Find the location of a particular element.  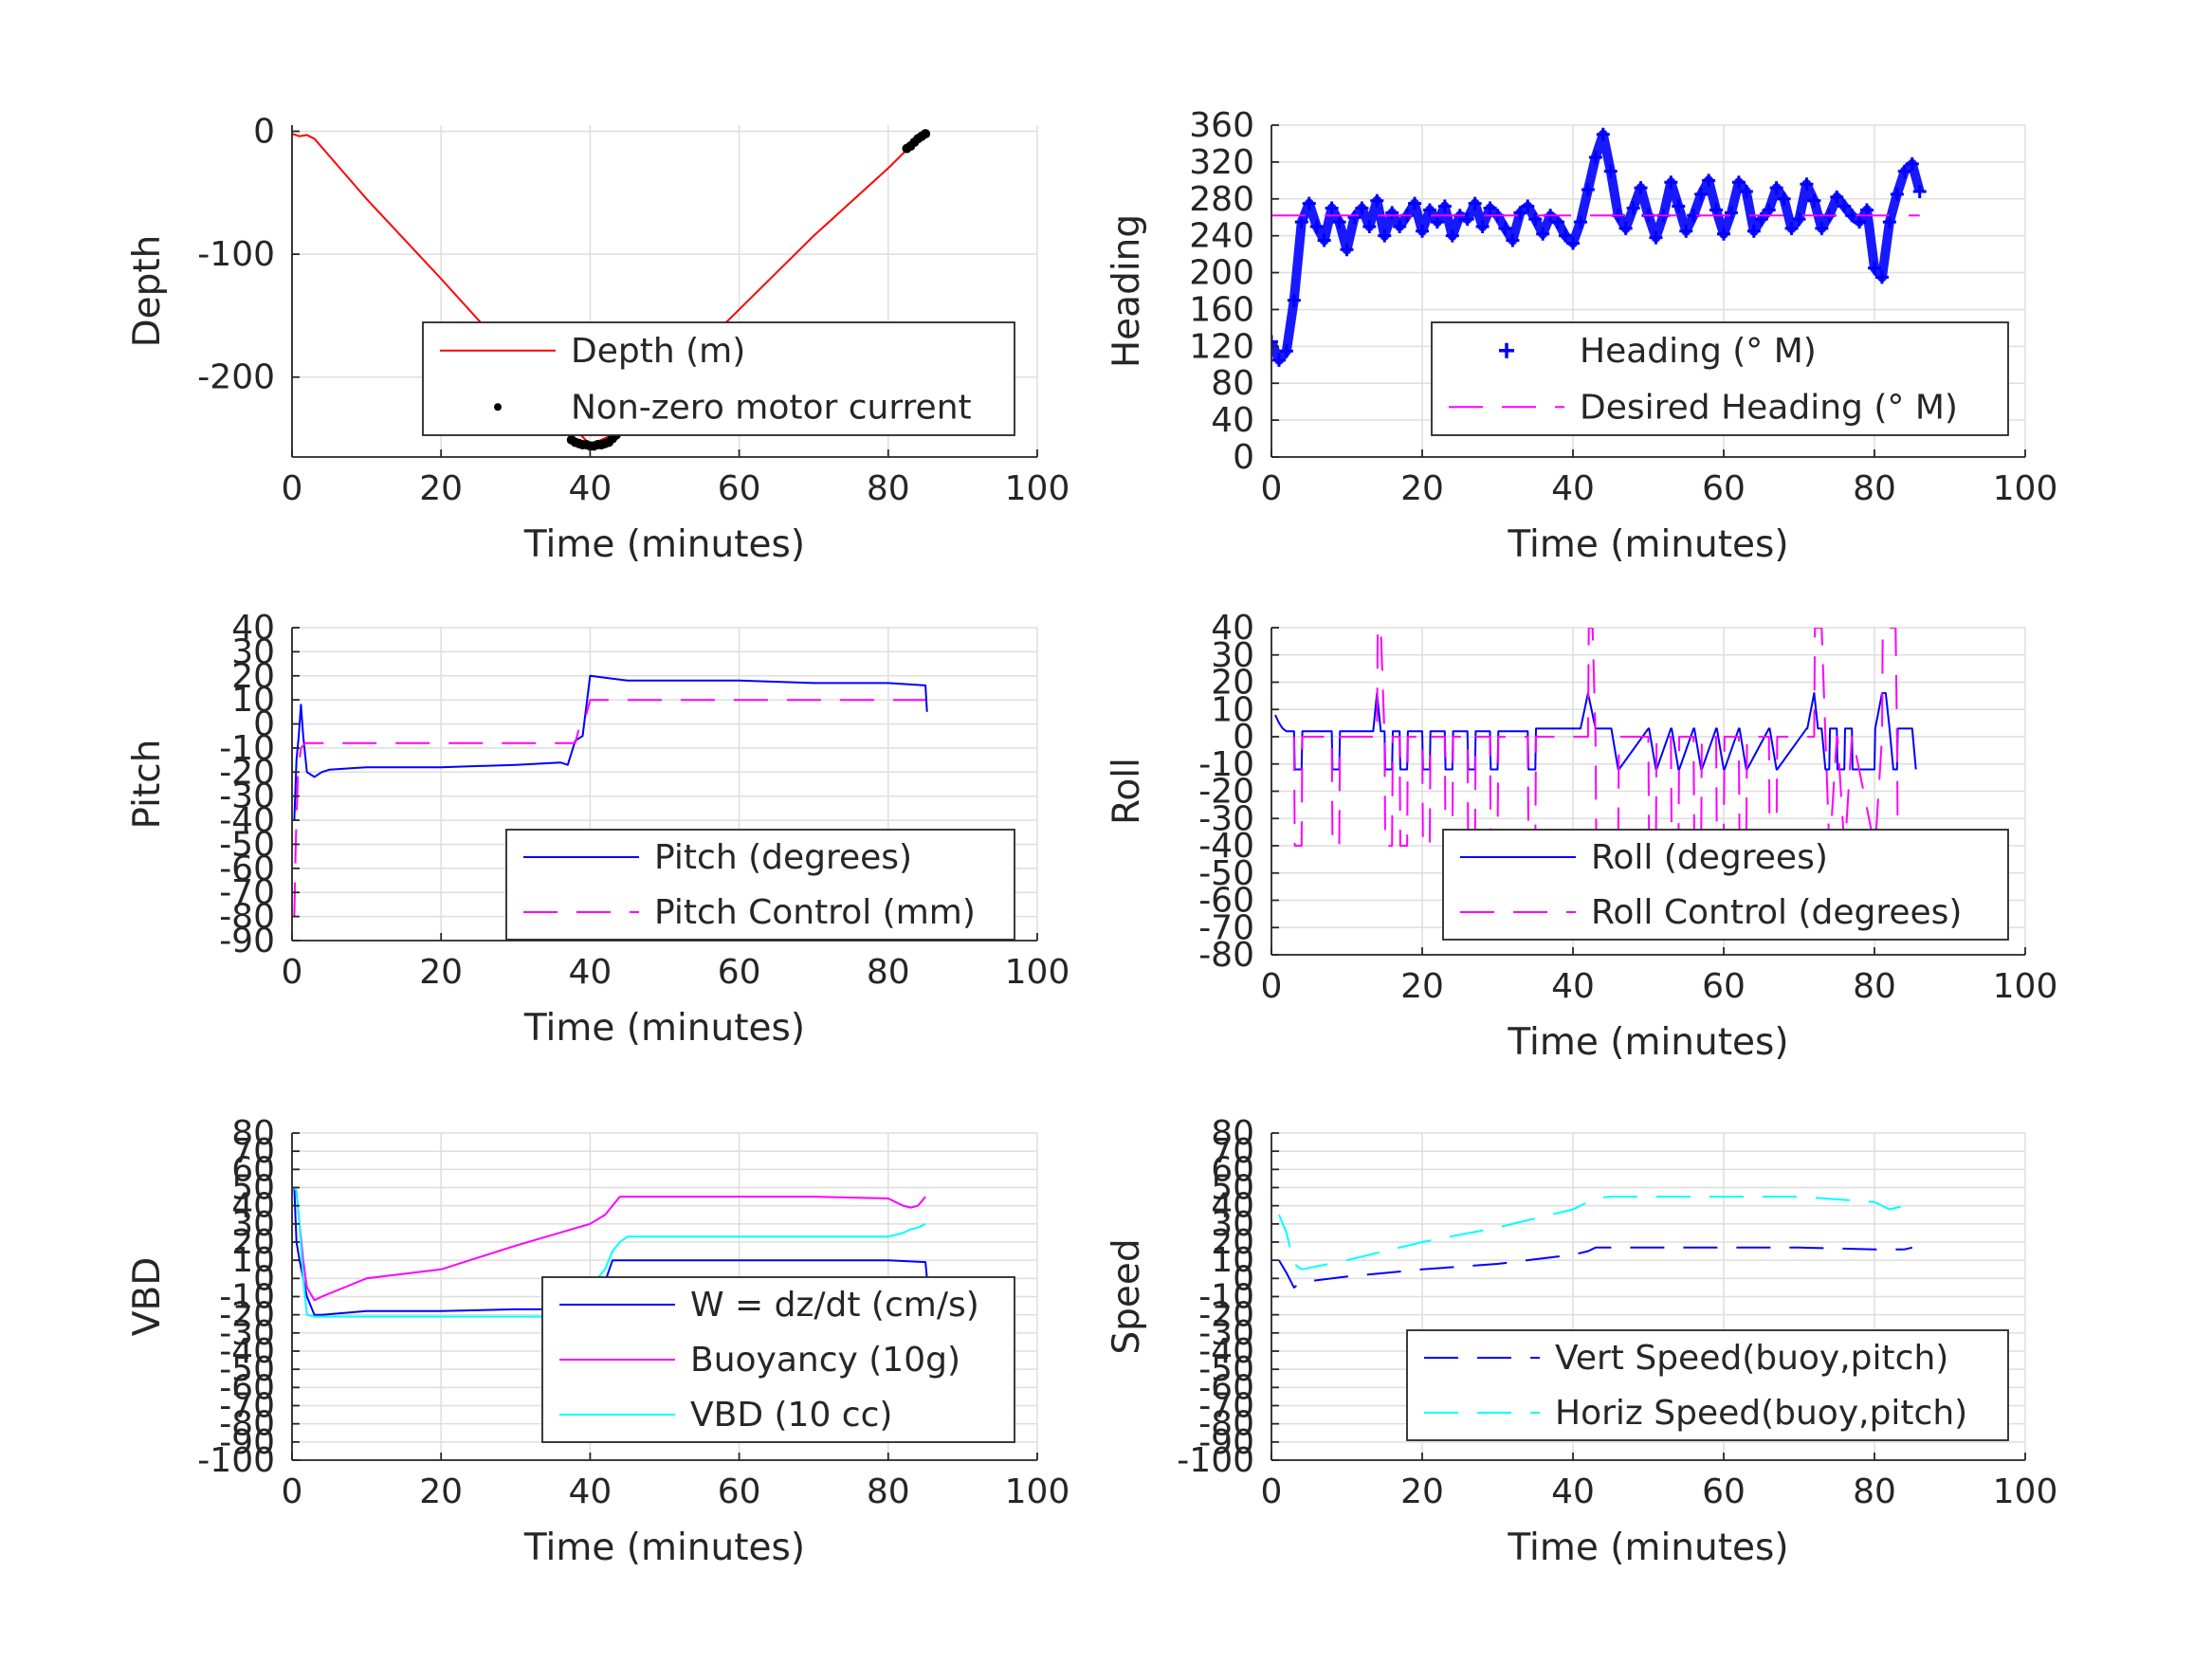

legend-label: Pitch Control (mm) is located at coordinates (815, 912).